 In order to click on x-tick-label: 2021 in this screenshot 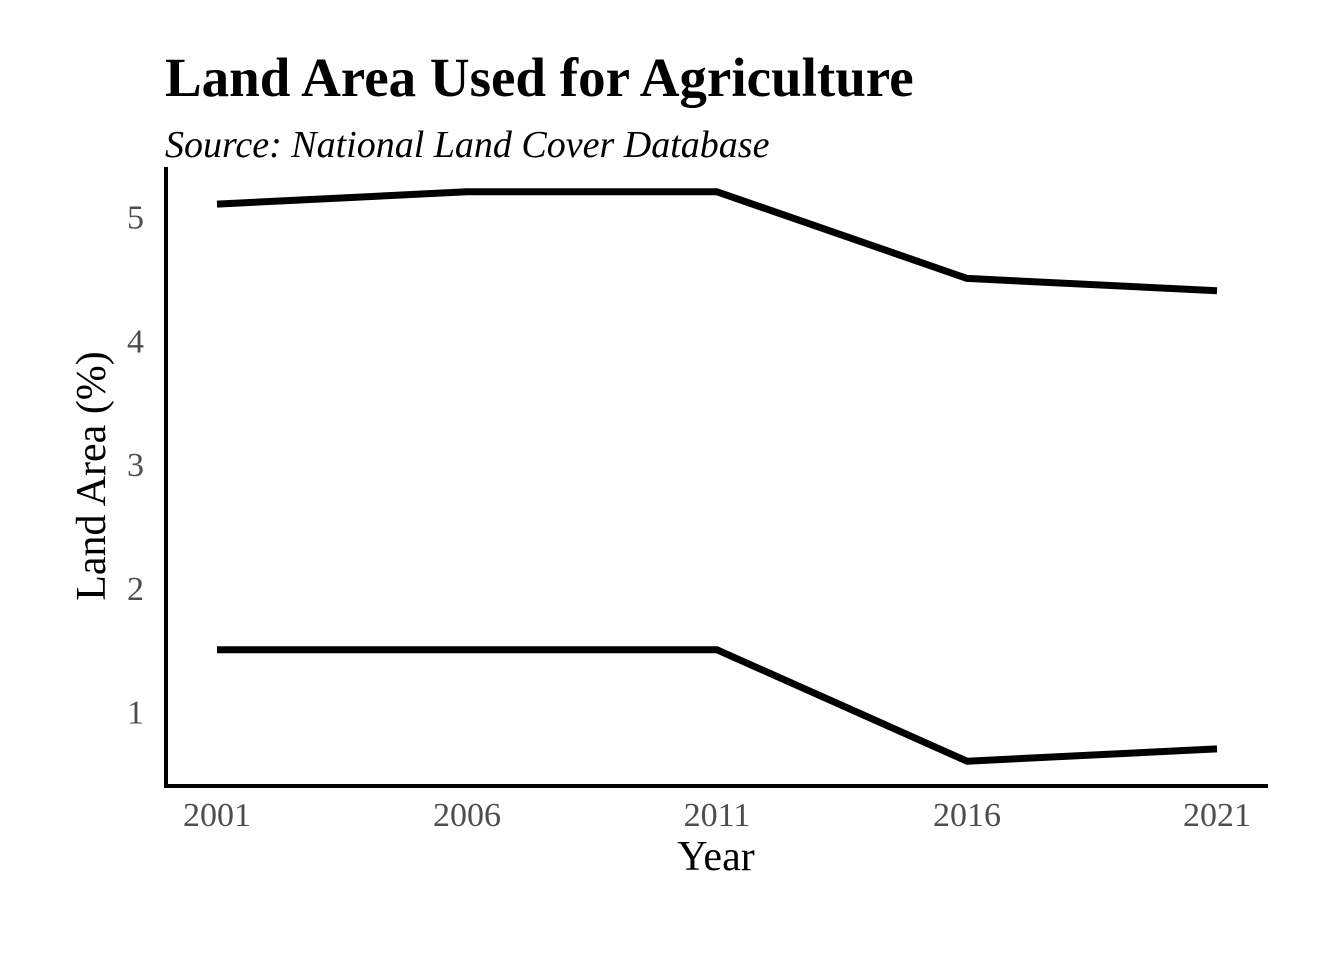, I will do `click(1217, 815)`.